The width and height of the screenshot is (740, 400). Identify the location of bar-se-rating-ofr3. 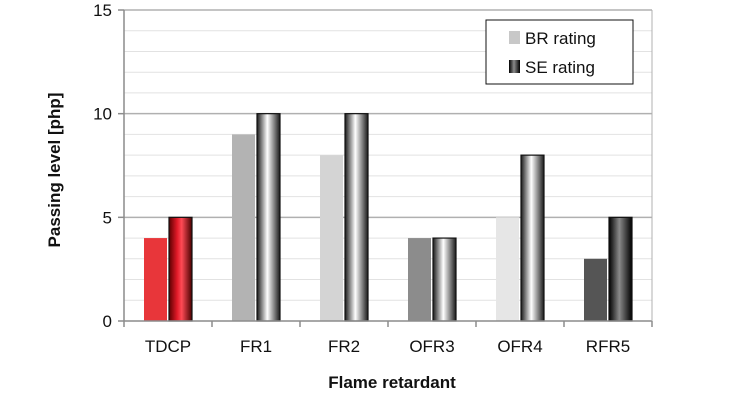
(444, 279).